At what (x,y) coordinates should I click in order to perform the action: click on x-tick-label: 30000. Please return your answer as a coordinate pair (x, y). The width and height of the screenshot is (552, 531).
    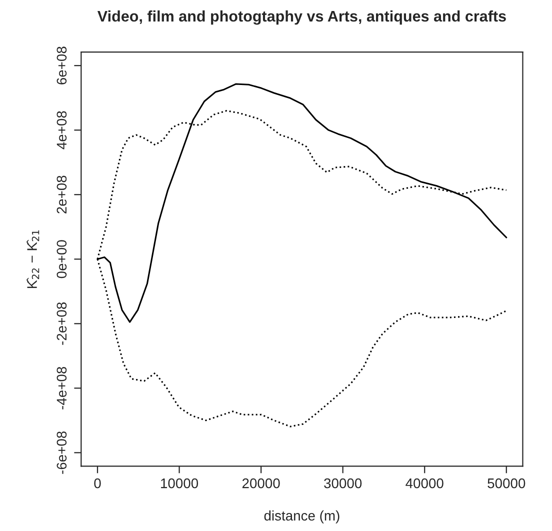
    Looking at the image, I should click on (343, 483).